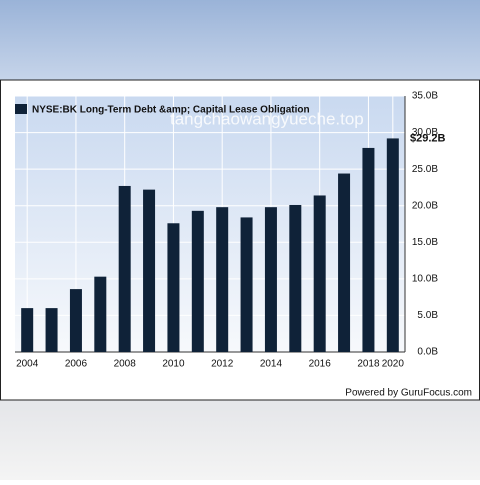 Image resolution: width=480 pixels, height=485 pixels. Describe the element at coordinates (425, 242) in the screenshot. I see `y-tick-label: 15.0B` at that location.